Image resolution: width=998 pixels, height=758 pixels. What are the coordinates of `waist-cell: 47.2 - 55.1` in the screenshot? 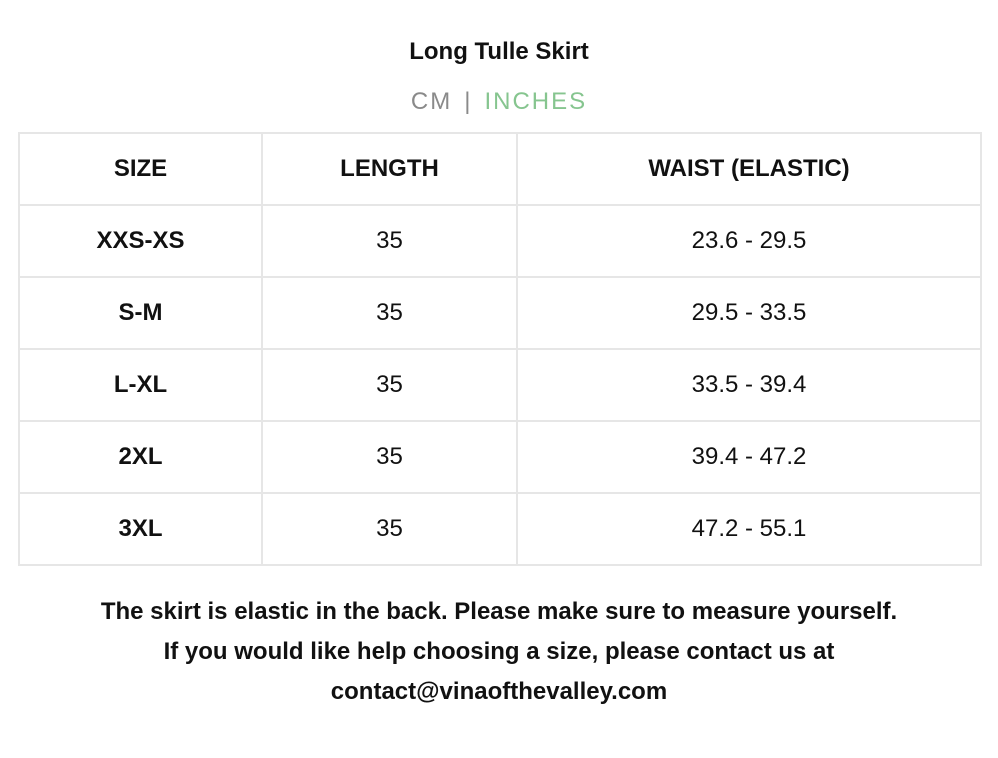 It's located at (749, 529).